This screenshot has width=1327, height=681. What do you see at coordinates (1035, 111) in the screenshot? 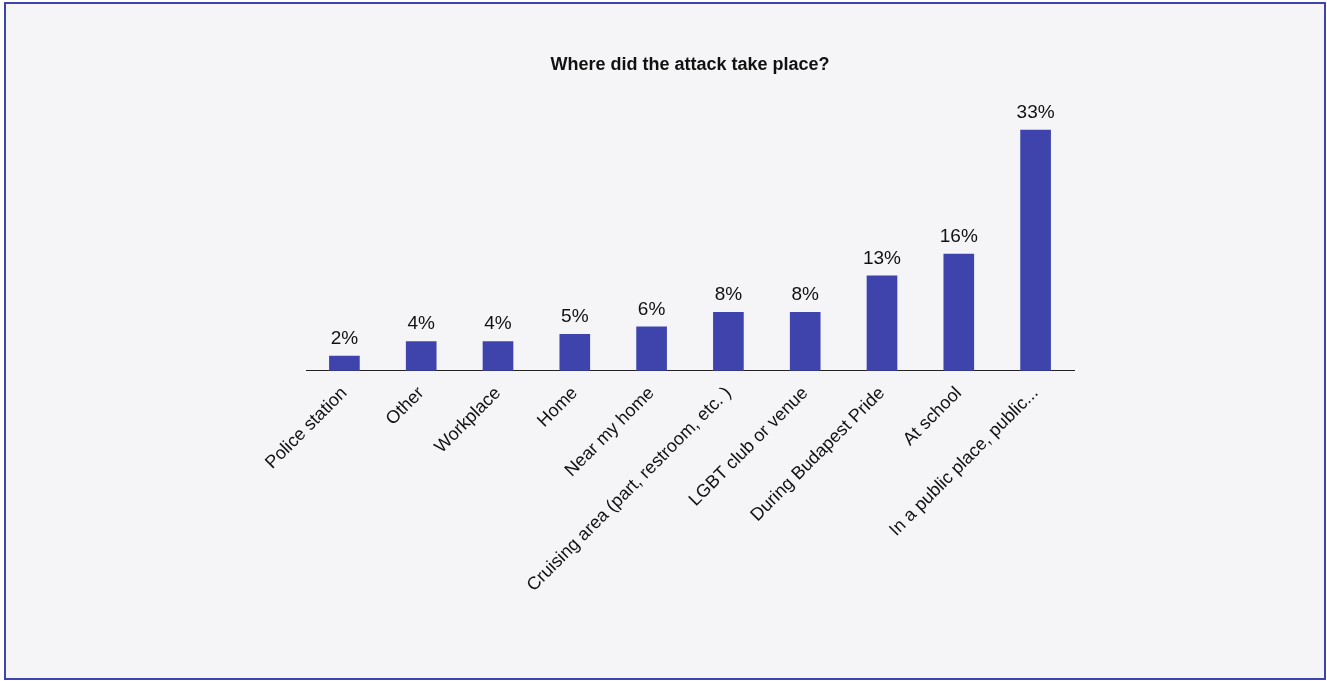
I see `data-label: 33%` at bounding box center [1035, 111].